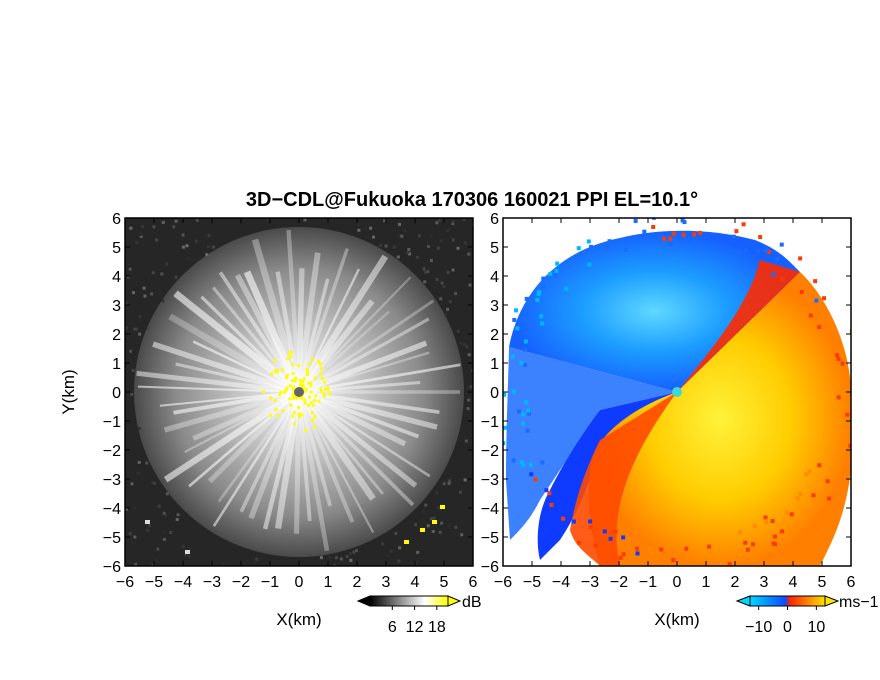 Image resolution: width=880 pixels, height=680 pixels. I want to click on y-tick-label: 4, so click(116, 277).